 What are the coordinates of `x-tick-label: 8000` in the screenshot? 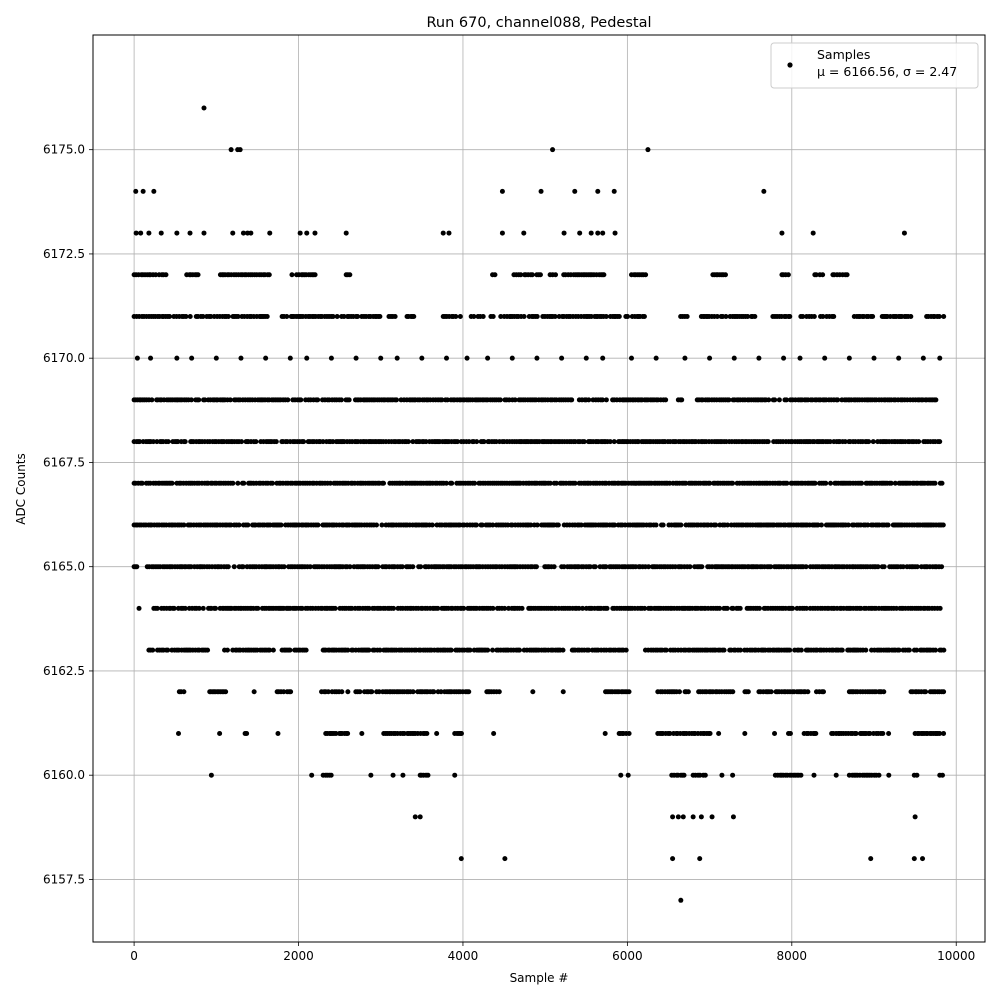 It's located at (792, 956).